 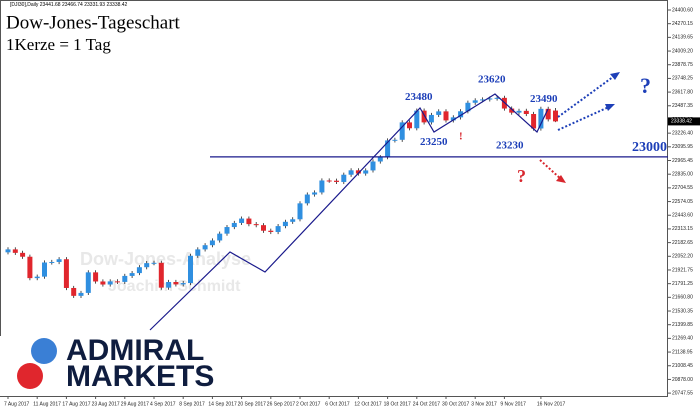 I want to click on y-tick-label: 21008.45, so click(x=682, y=366).